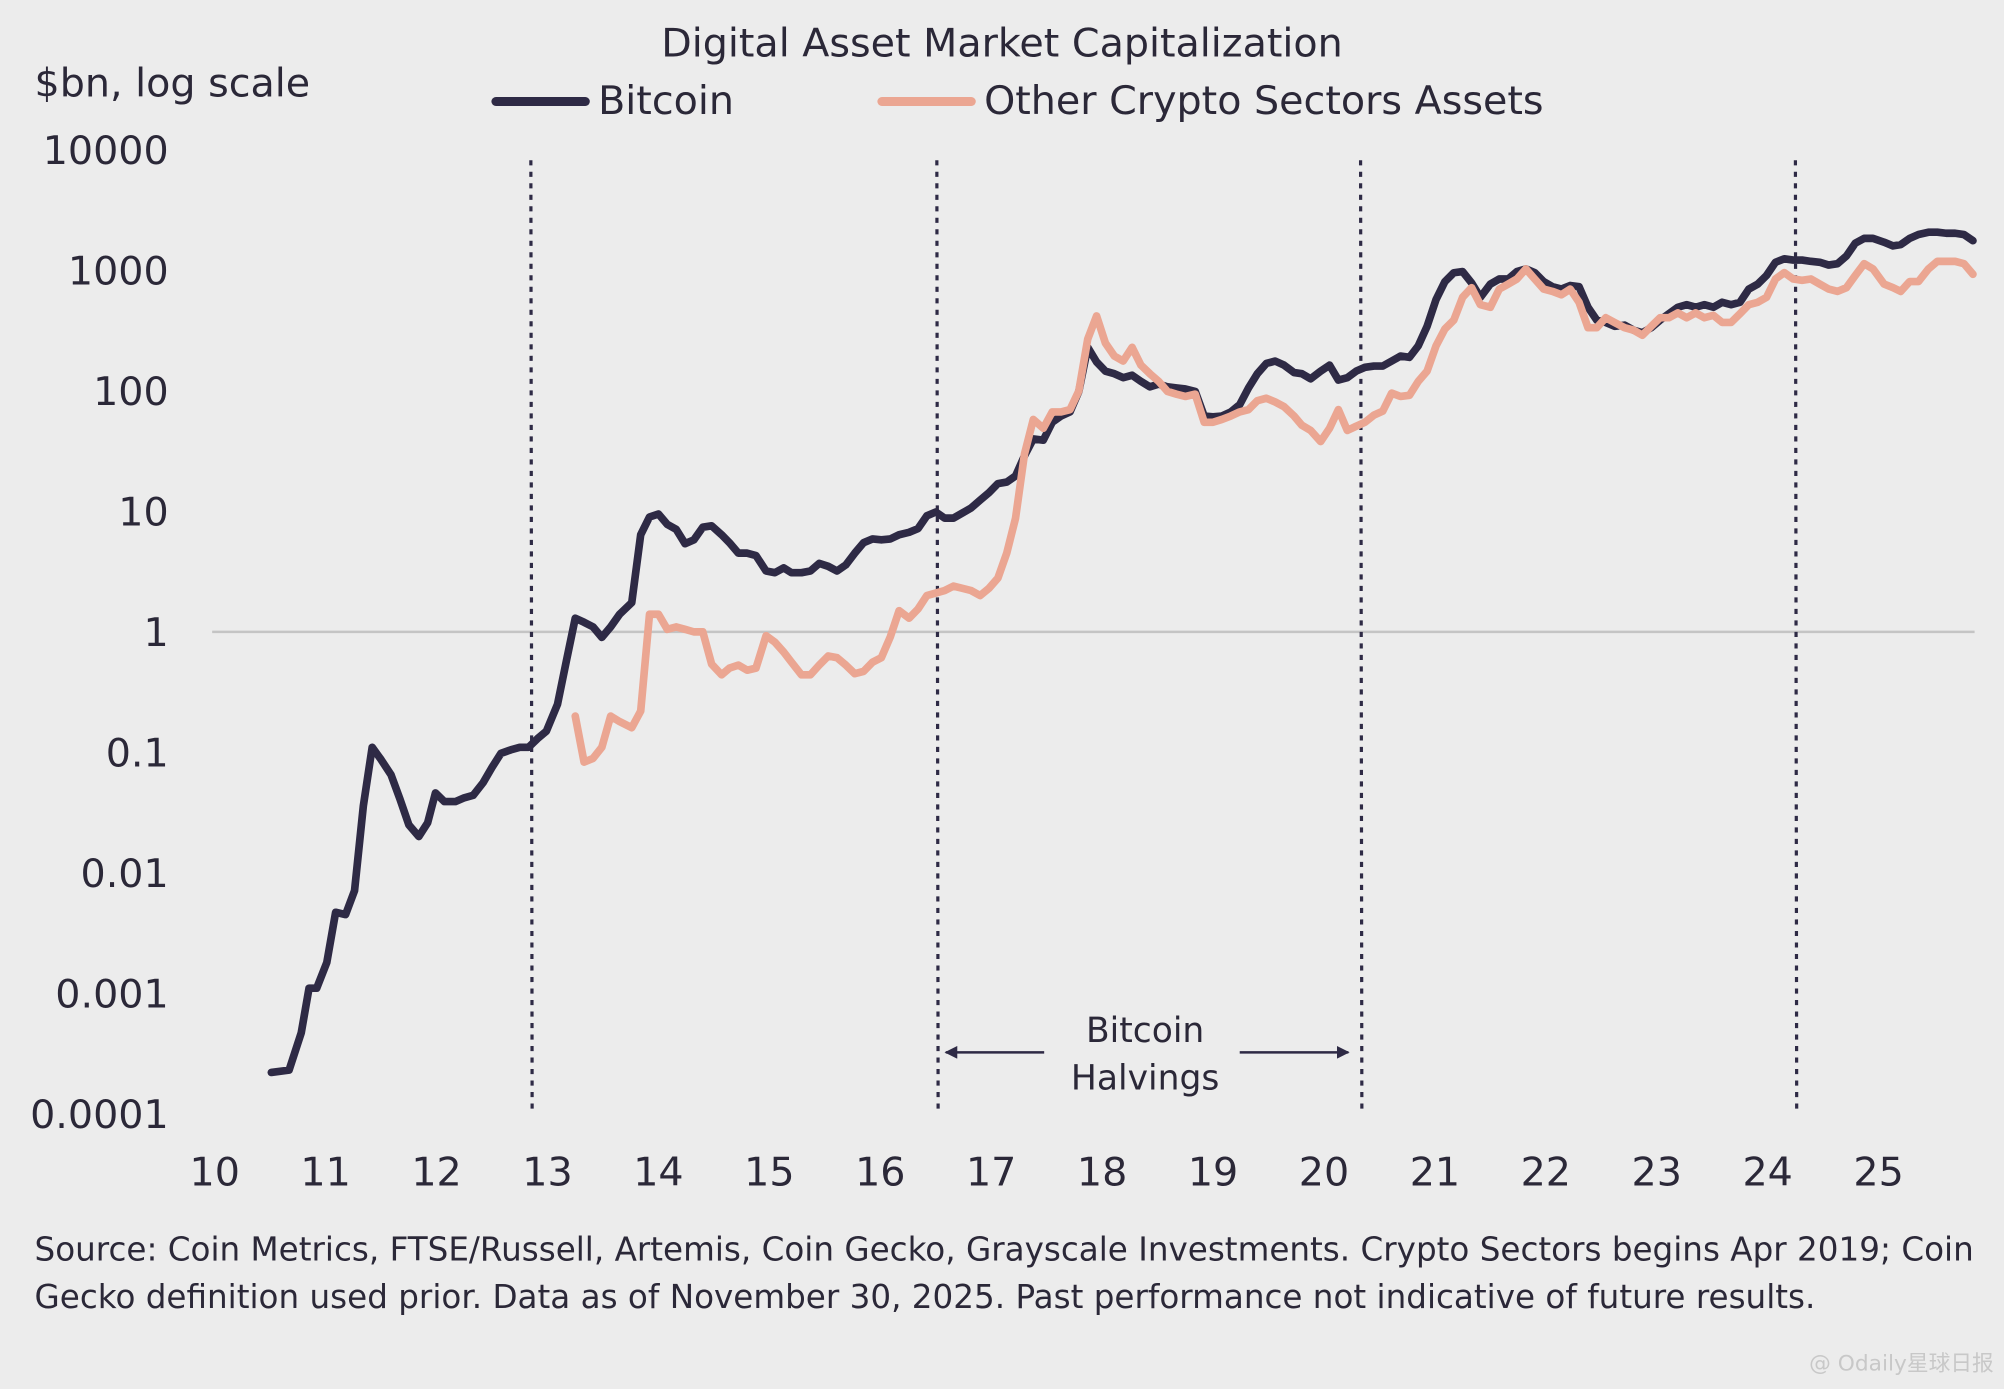  I want to click on y-axis-label: $bn, log scale, so click(173, 83).